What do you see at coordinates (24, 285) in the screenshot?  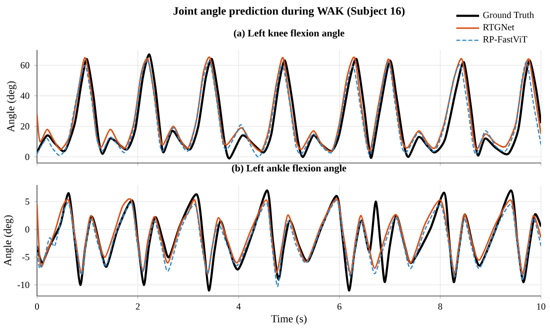 I see `y-tick-label: -10` at bounding box center [24, 285].